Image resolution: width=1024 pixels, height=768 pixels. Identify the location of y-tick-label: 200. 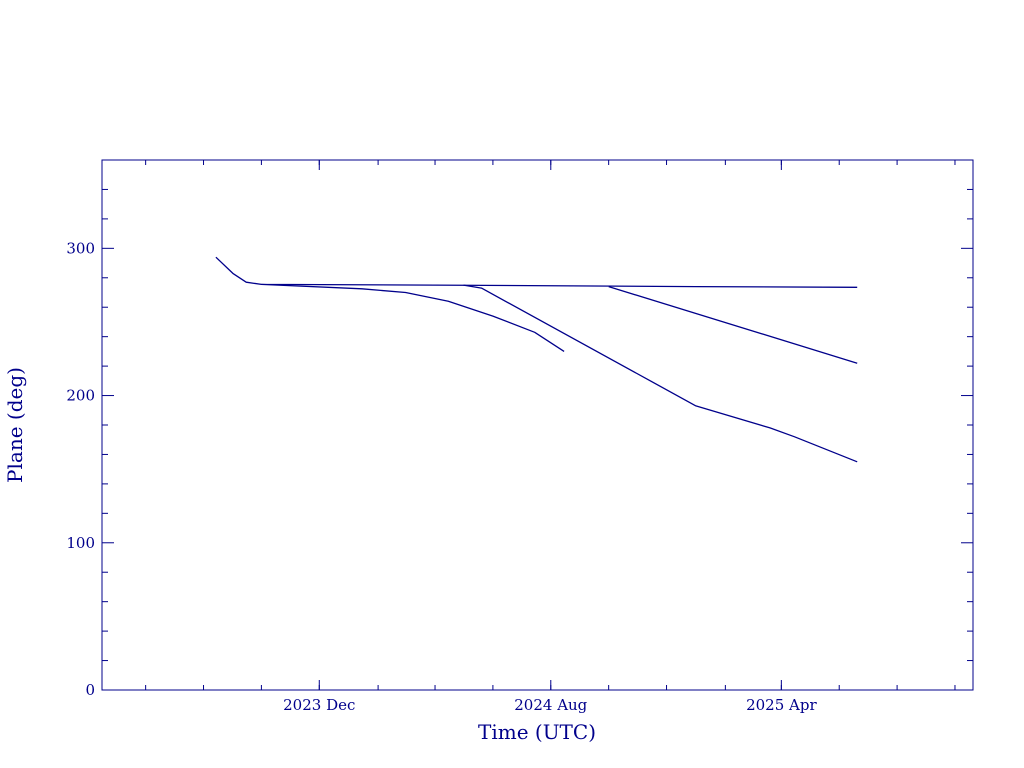
(80, 396).